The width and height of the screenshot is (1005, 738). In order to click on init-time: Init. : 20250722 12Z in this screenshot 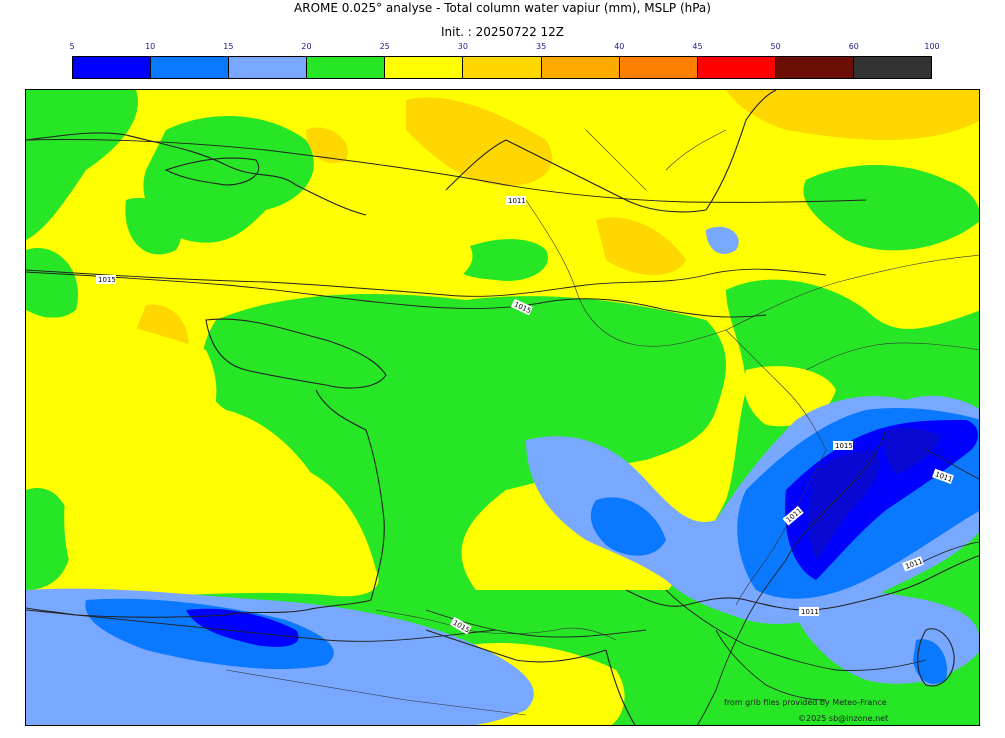, I will do `click(502, 32)`.